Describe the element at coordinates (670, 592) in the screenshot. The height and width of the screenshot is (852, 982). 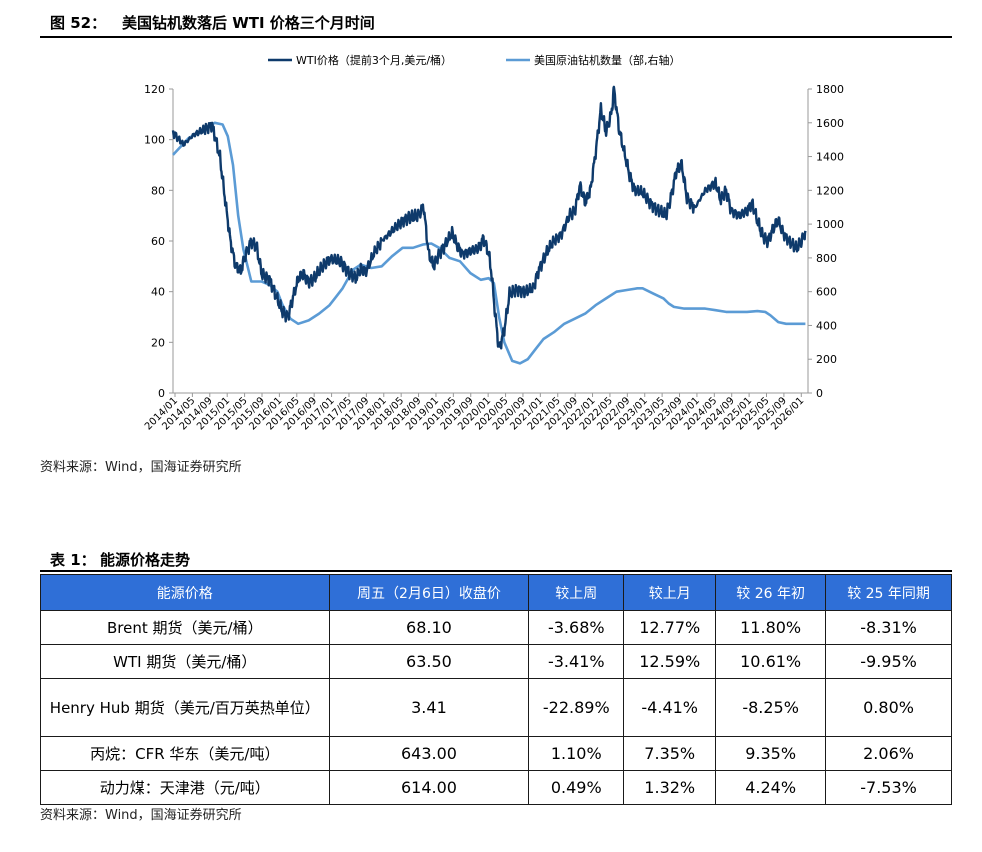
I see `header-vs-last-month: 较上月` at that location.